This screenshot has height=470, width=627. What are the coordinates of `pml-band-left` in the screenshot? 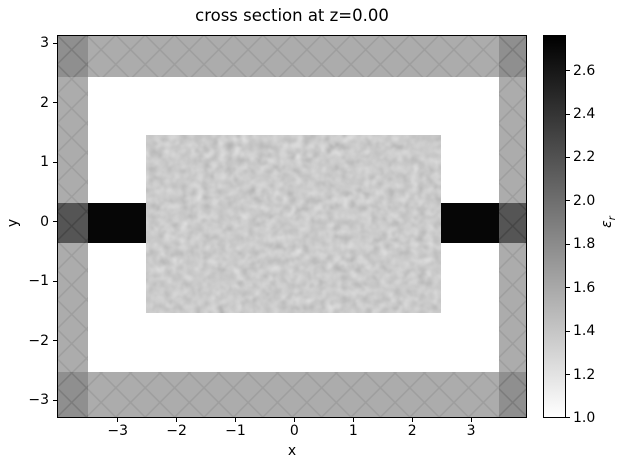 It's located at (72, 226).